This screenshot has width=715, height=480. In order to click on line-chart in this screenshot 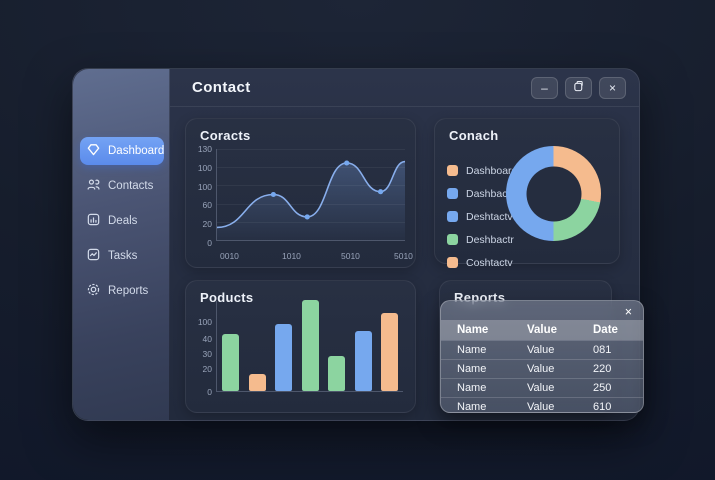, I will do `click(311, 200)`.